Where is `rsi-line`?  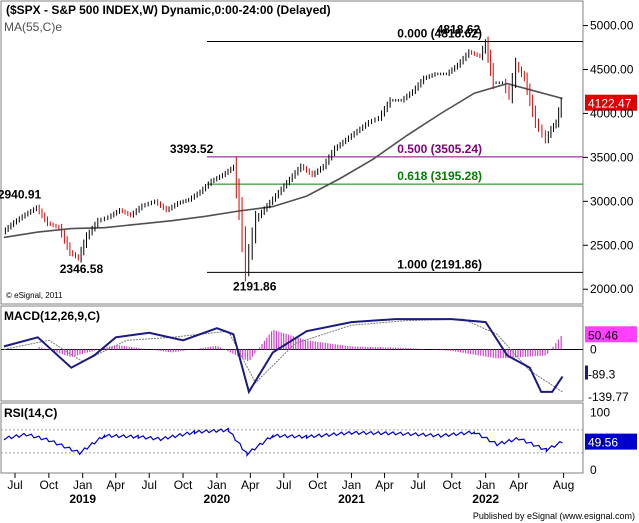
rsi-line is located at coordinates (283, 442).